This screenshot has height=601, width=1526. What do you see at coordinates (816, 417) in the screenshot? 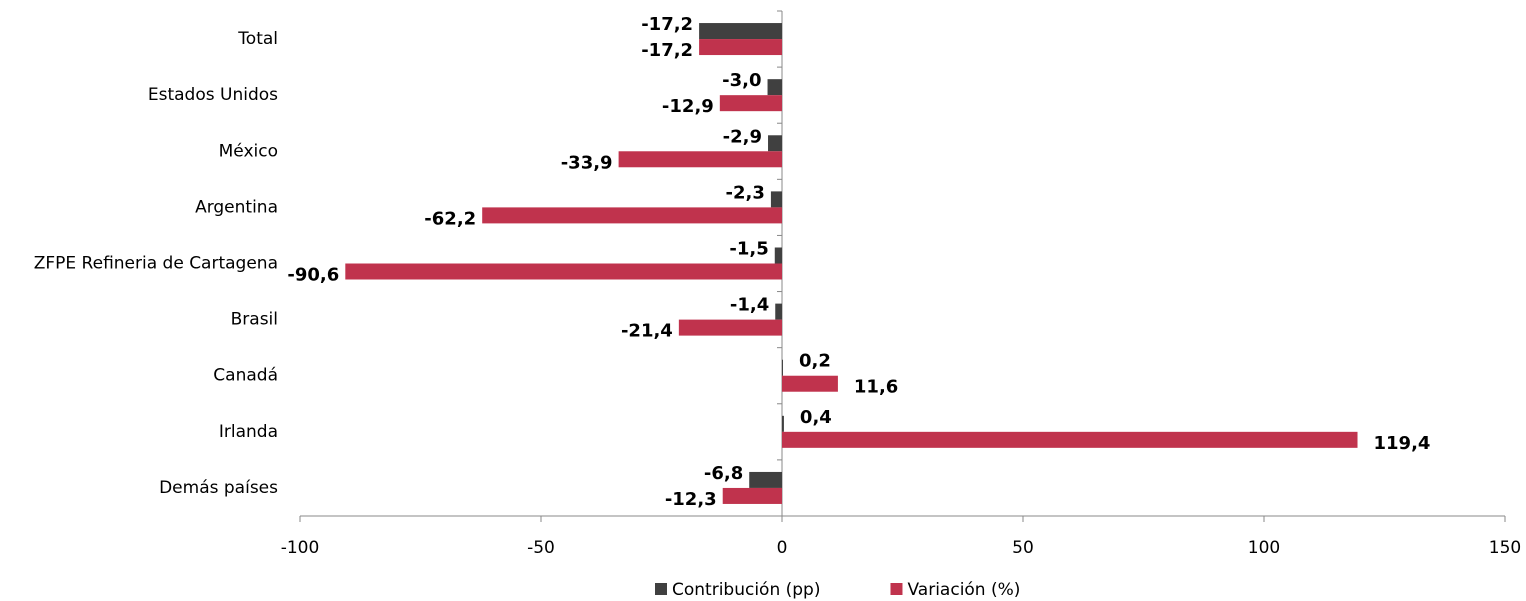
I see `data-label: 0,4` at bounding box center [816, 417].